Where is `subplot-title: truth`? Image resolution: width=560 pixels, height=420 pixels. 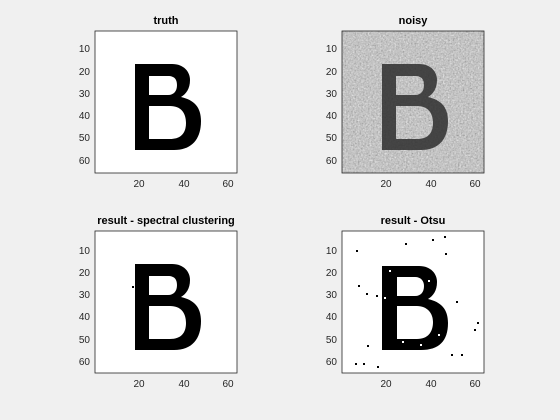 subplot-title: truth is located at coordinates (165, 21).